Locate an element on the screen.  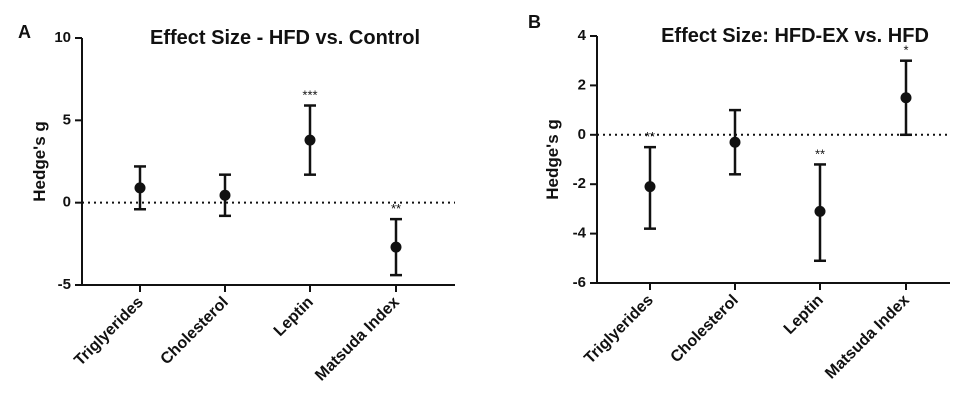
y-tick-label: -6 is located at coordinates (579, 282).